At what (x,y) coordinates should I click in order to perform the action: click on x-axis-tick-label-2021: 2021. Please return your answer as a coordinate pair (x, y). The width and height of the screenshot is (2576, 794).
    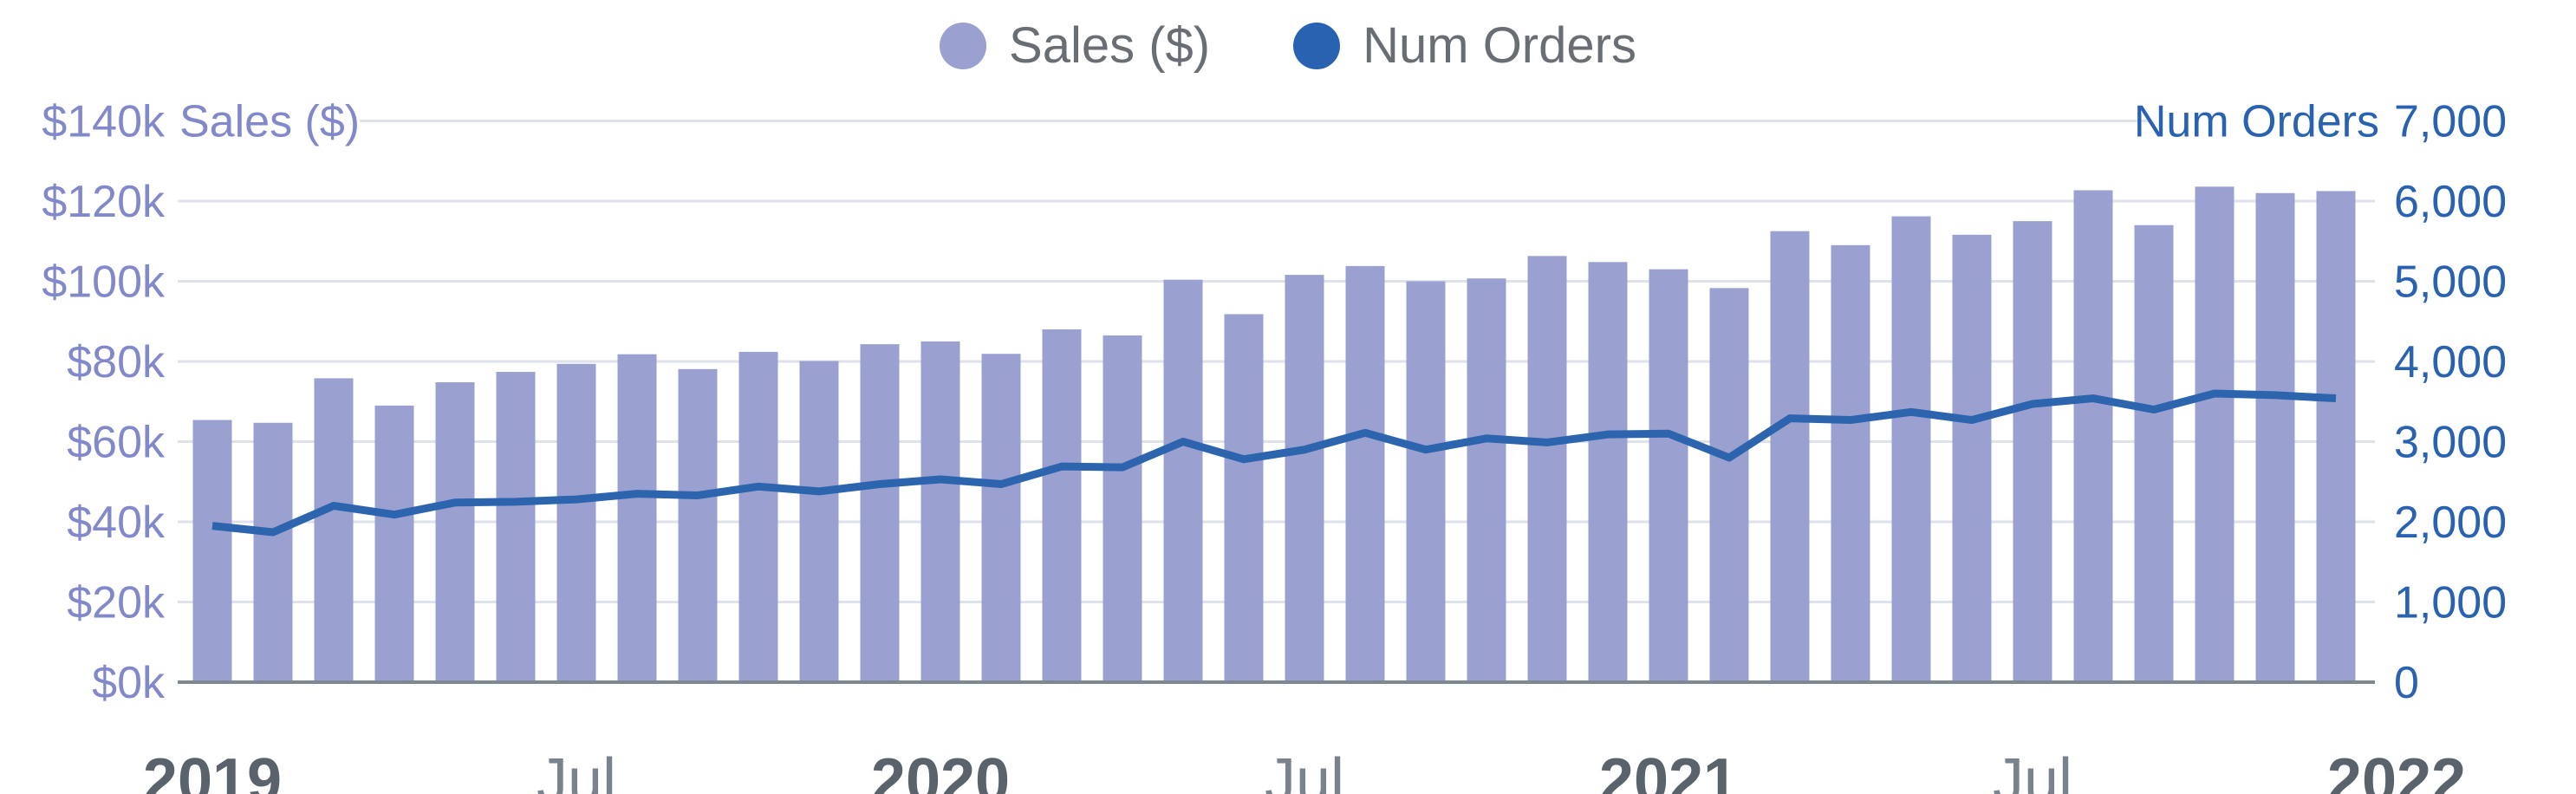
    Looking at the image, I should click on (1668, 770).